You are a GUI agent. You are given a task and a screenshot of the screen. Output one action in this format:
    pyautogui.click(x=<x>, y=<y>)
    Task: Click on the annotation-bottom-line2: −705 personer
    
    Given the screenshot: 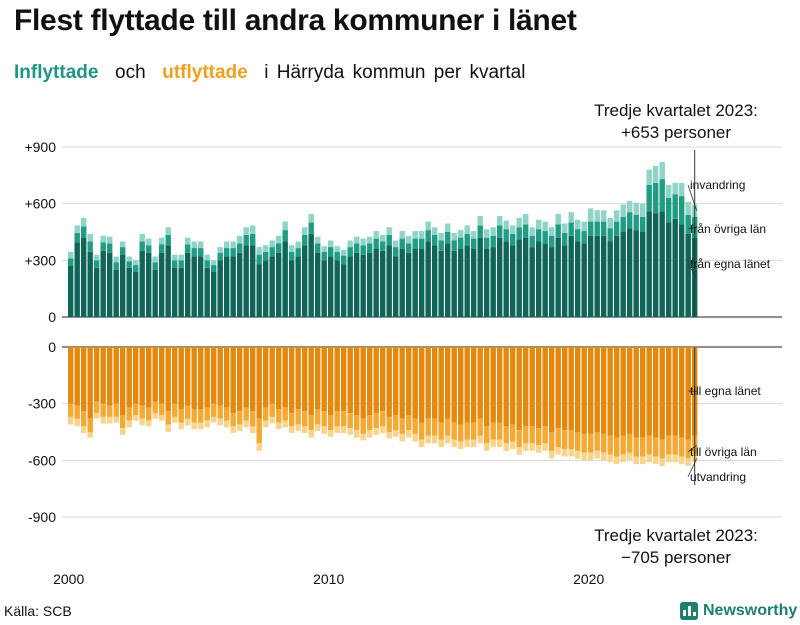 What is the action you would take?
    pyautogui.click(x=676, y=557)
    